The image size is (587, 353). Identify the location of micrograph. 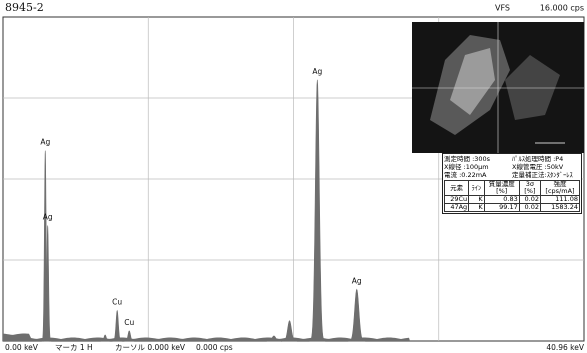
(498, 87).